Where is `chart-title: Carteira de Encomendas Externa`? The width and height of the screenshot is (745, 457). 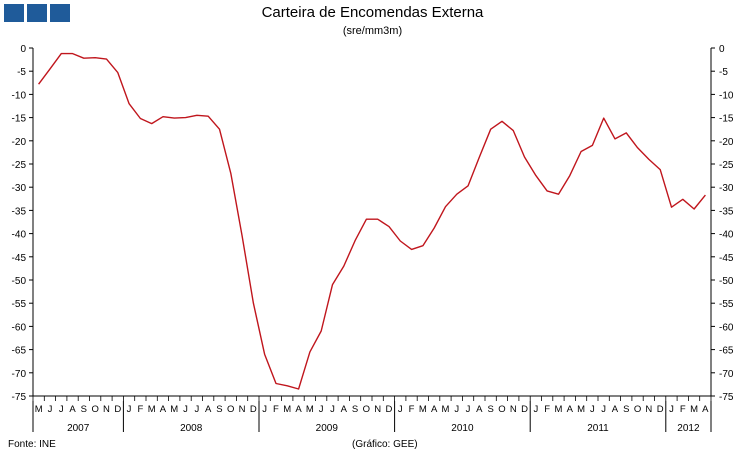 chart-title: Carteira de Encomendas Externa is located at coordinates (372, 12).